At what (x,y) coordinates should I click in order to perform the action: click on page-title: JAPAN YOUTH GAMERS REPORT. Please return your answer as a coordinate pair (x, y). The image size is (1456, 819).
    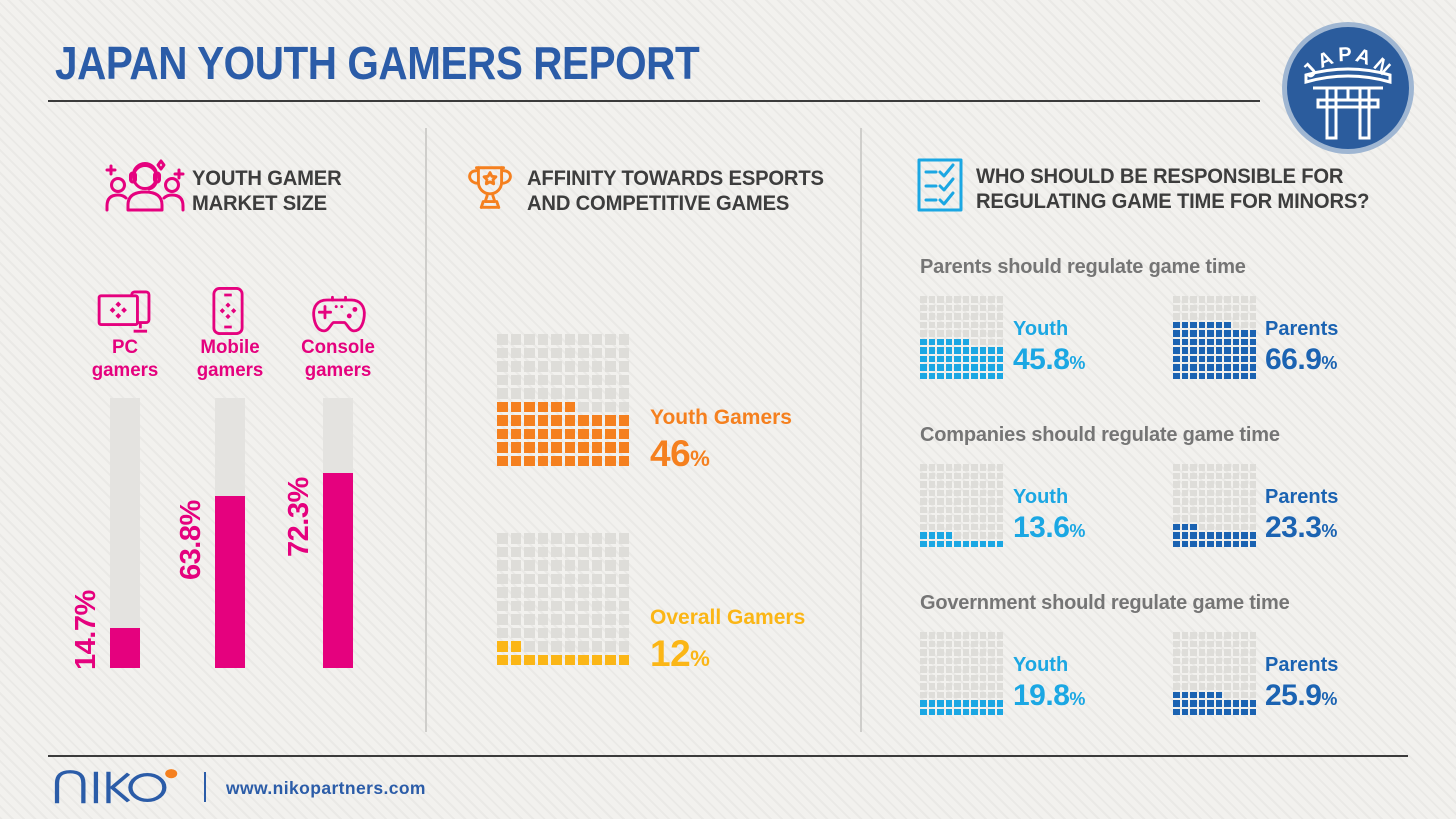
    Looking at the image, I should click on (377, 63).